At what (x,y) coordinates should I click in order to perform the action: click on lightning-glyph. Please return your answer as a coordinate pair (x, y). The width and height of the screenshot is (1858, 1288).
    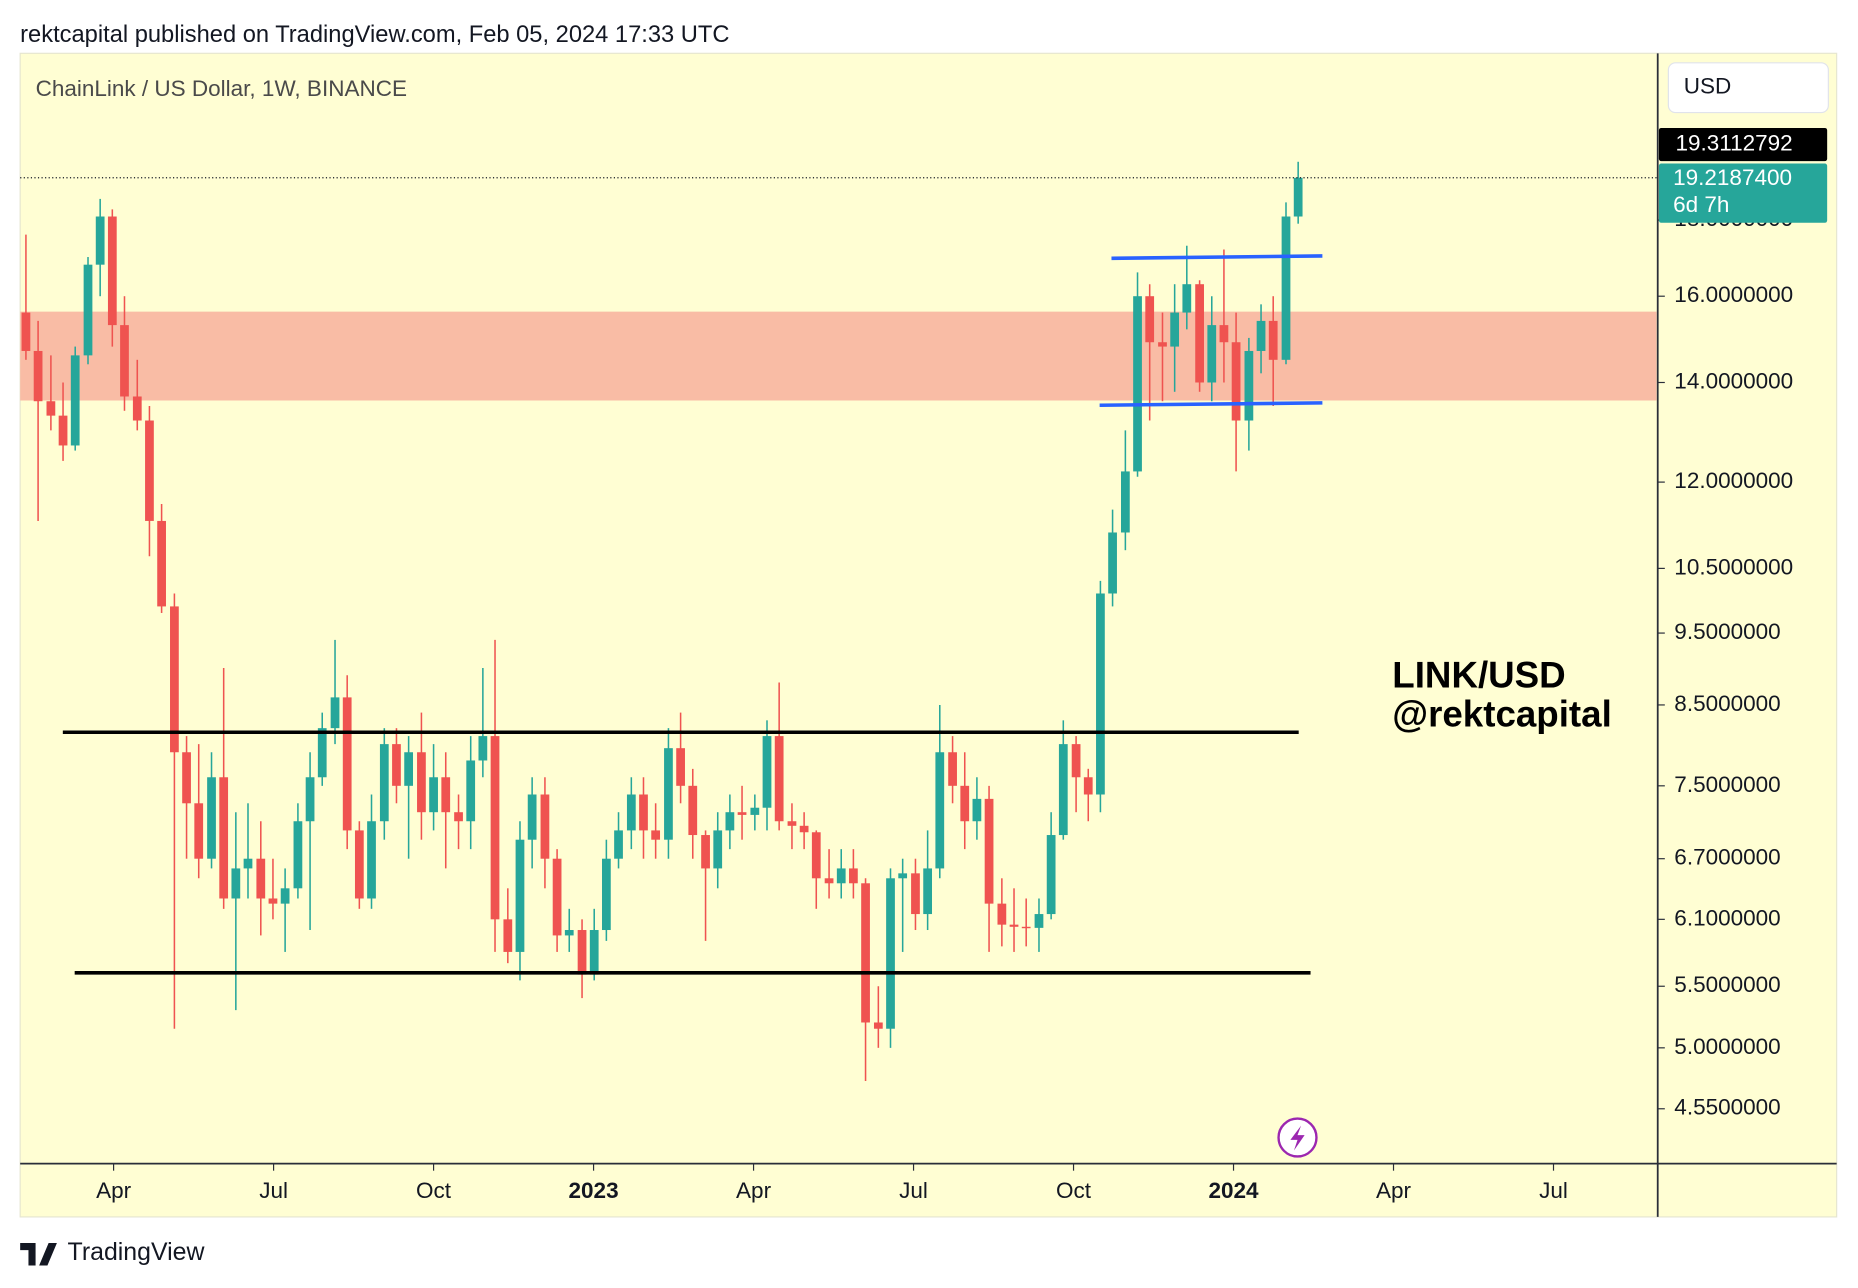
    Looking at the image, I should click on (1297, 1138).